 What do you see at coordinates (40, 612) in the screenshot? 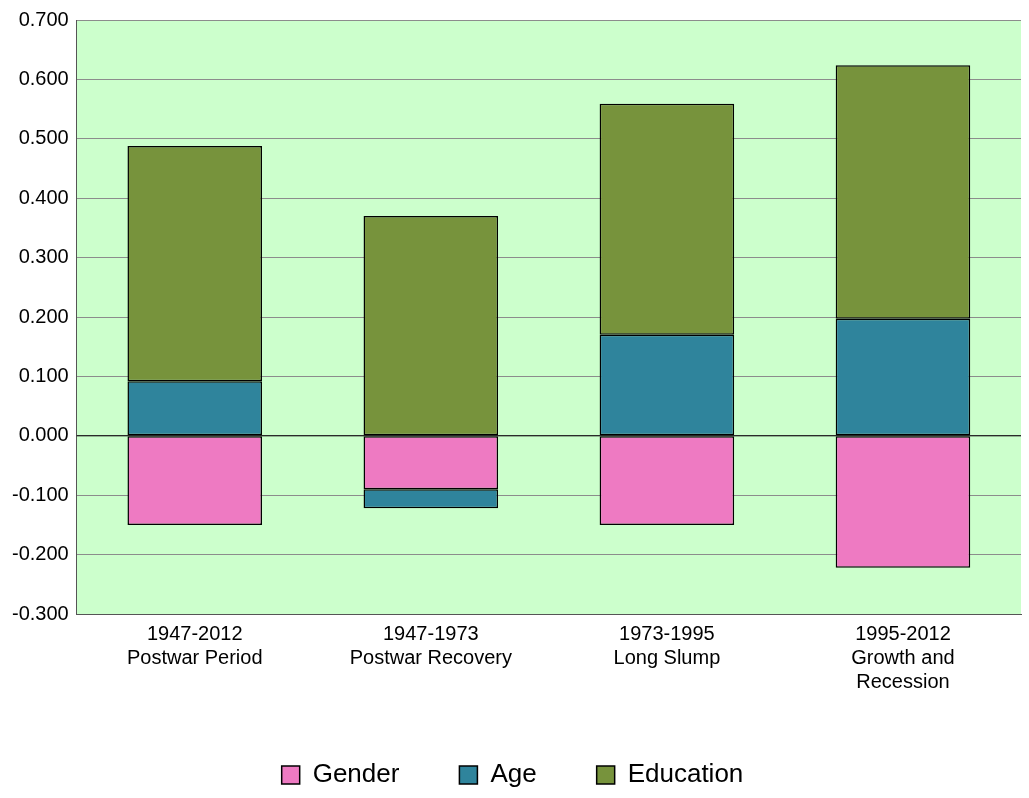
I see `y-tick-label: -0.300` at bounding box center [40, 612].